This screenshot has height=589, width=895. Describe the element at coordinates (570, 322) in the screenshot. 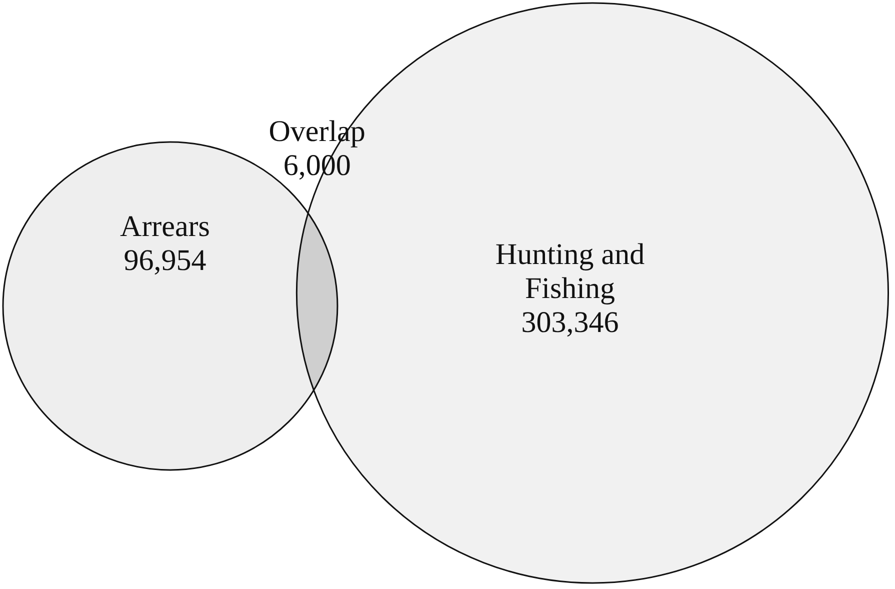

I see `data-label: 303,346` at that location.